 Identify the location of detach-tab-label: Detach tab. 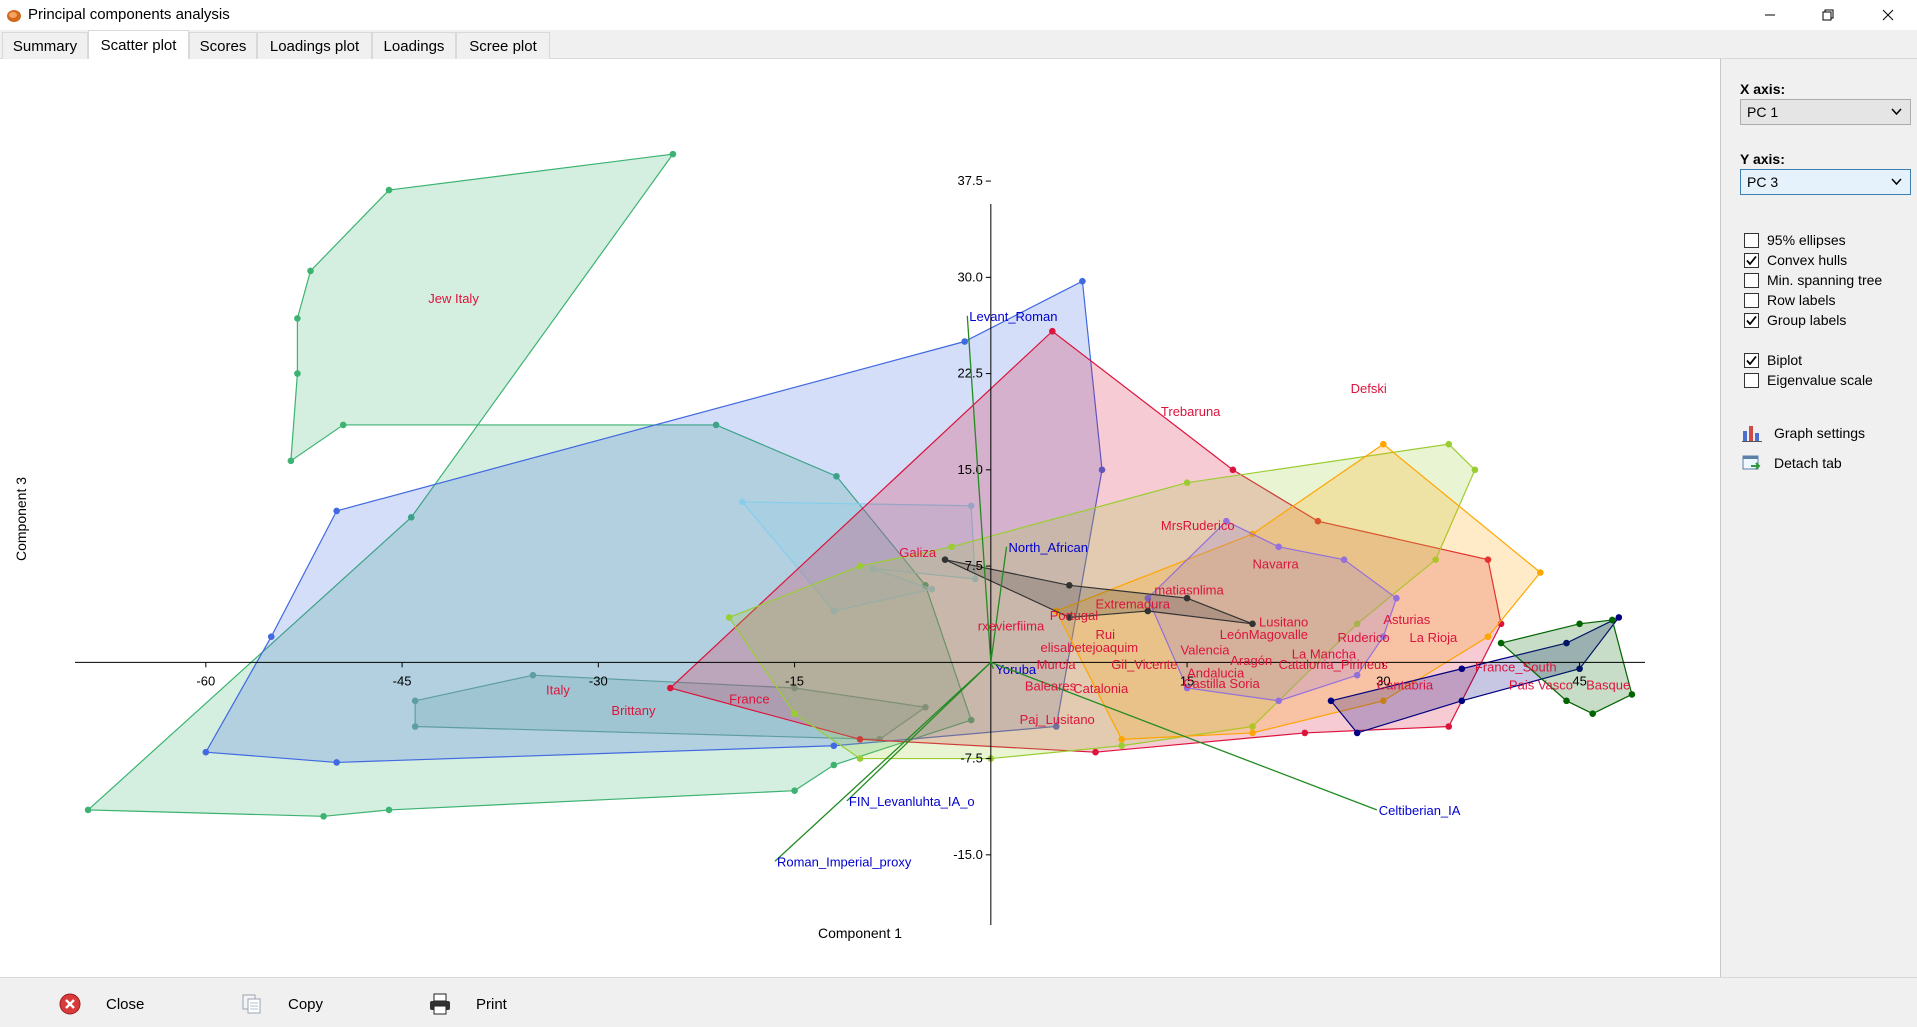
(1808, 463).